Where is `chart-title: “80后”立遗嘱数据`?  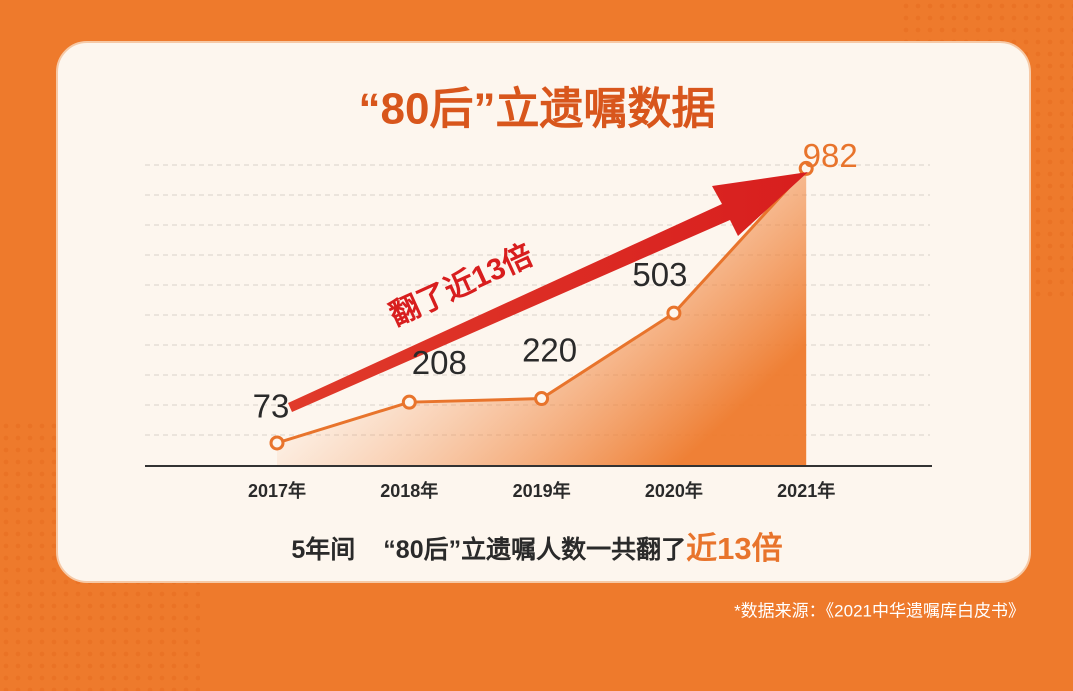
chart-title: “80后”立遗嘱数据 is located at coordinates (537, 109).